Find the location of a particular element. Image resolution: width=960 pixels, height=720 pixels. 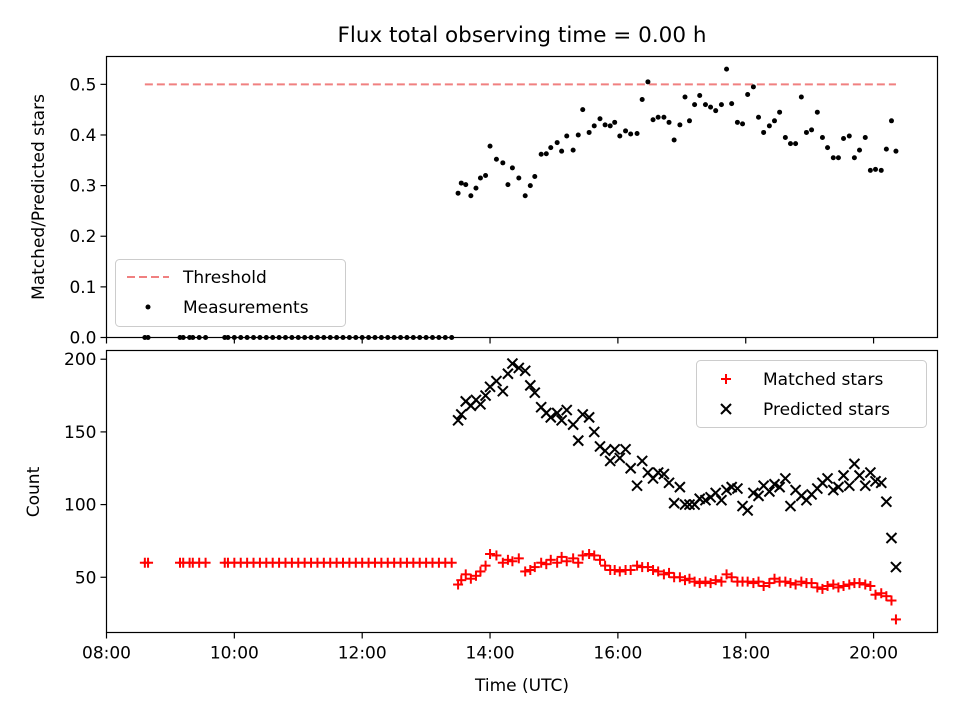

predicted-legend-swatch is located at coordinates (726, 409).